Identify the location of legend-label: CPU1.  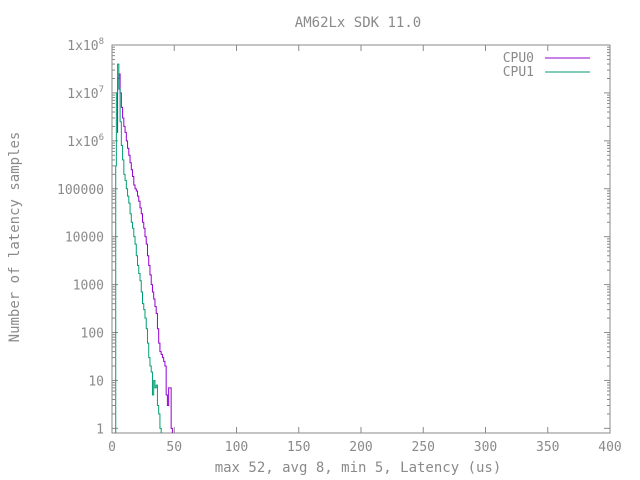
(518, 72).